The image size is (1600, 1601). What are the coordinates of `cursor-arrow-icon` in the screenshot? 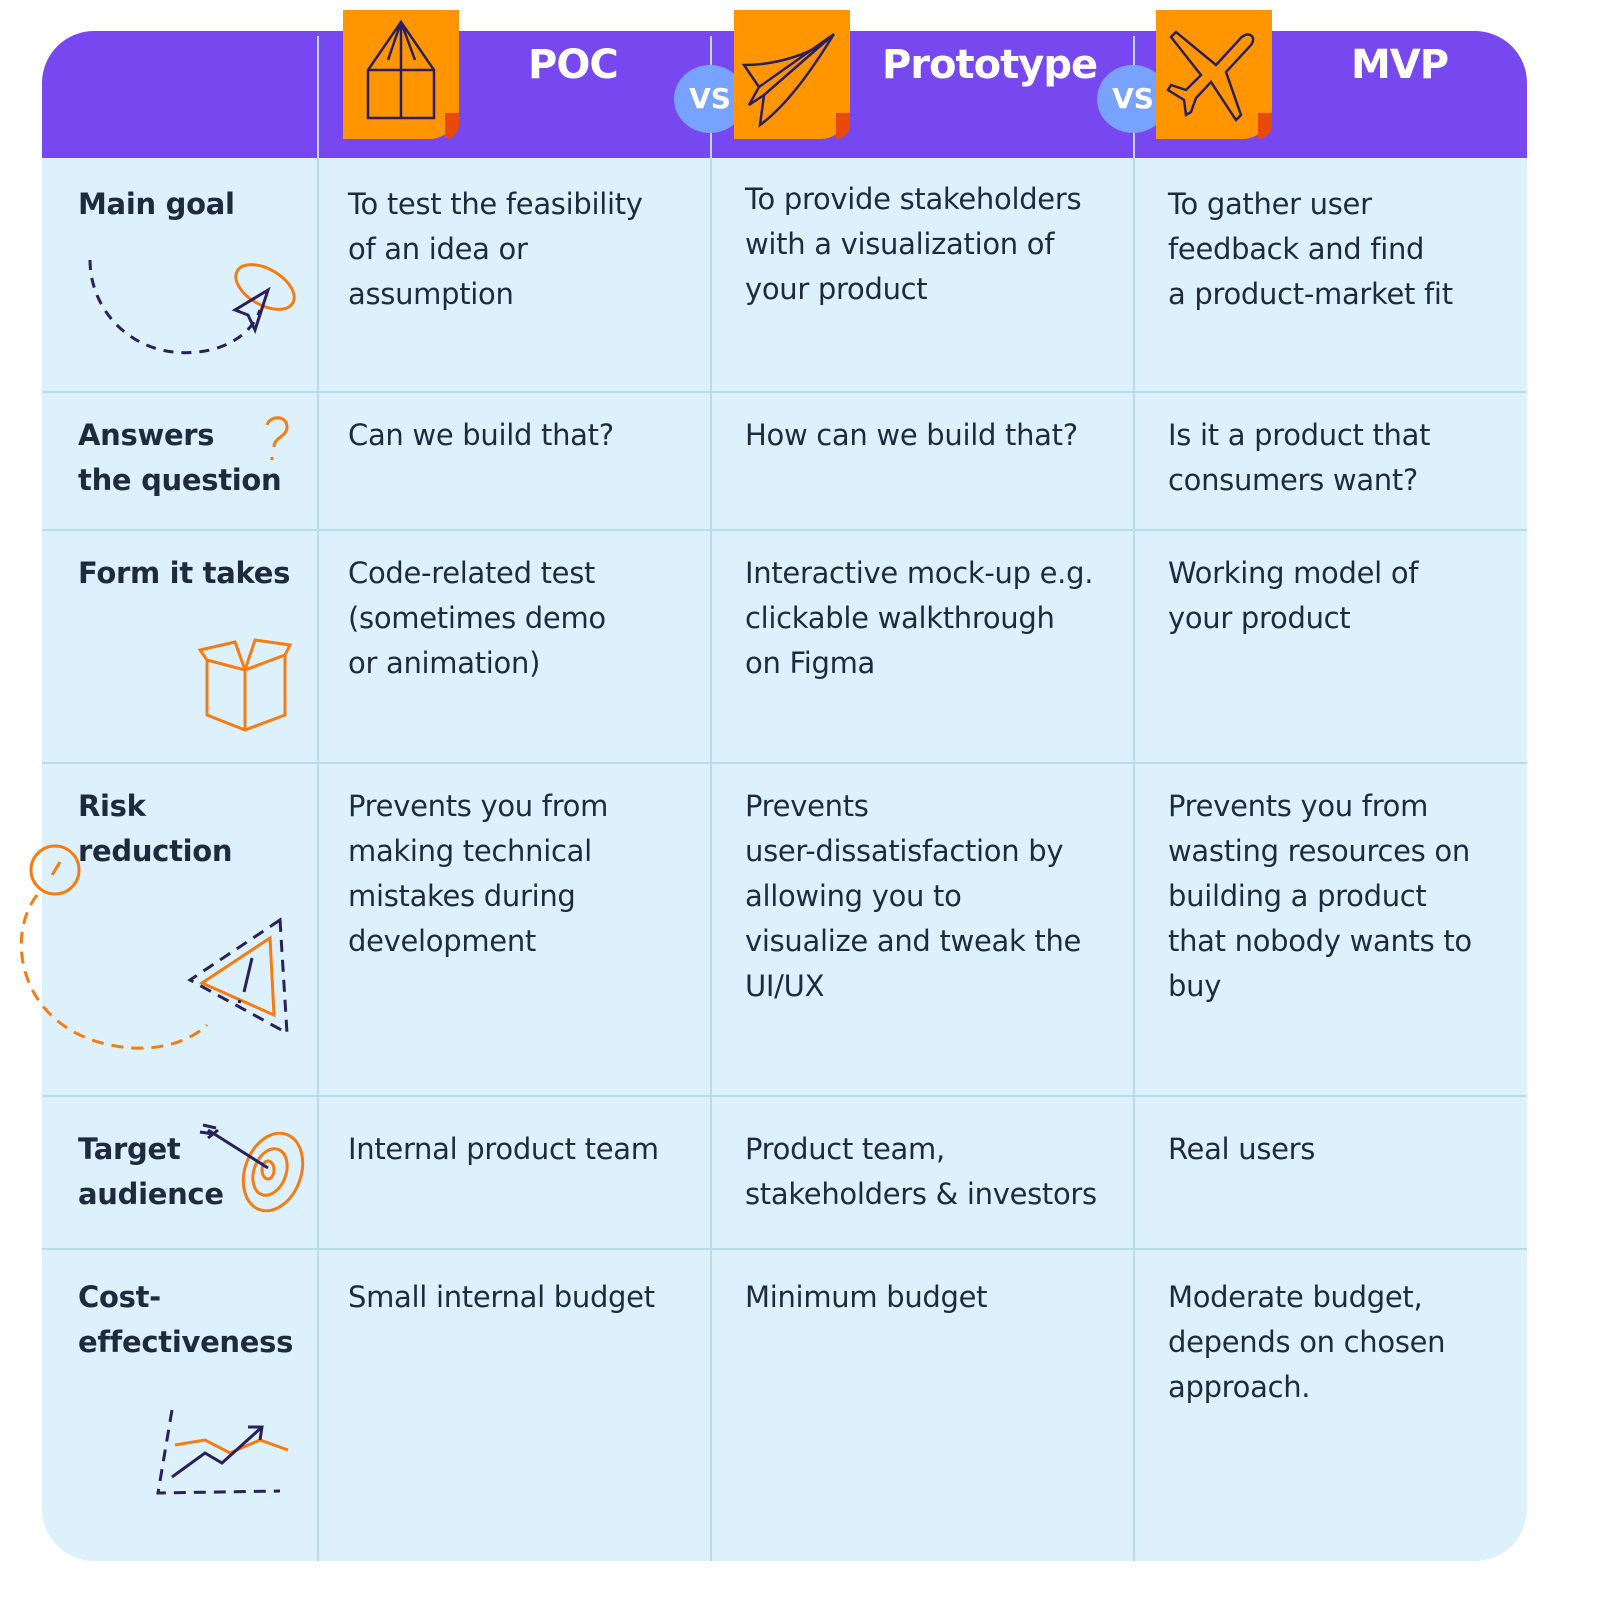 It's located at (192, 307).